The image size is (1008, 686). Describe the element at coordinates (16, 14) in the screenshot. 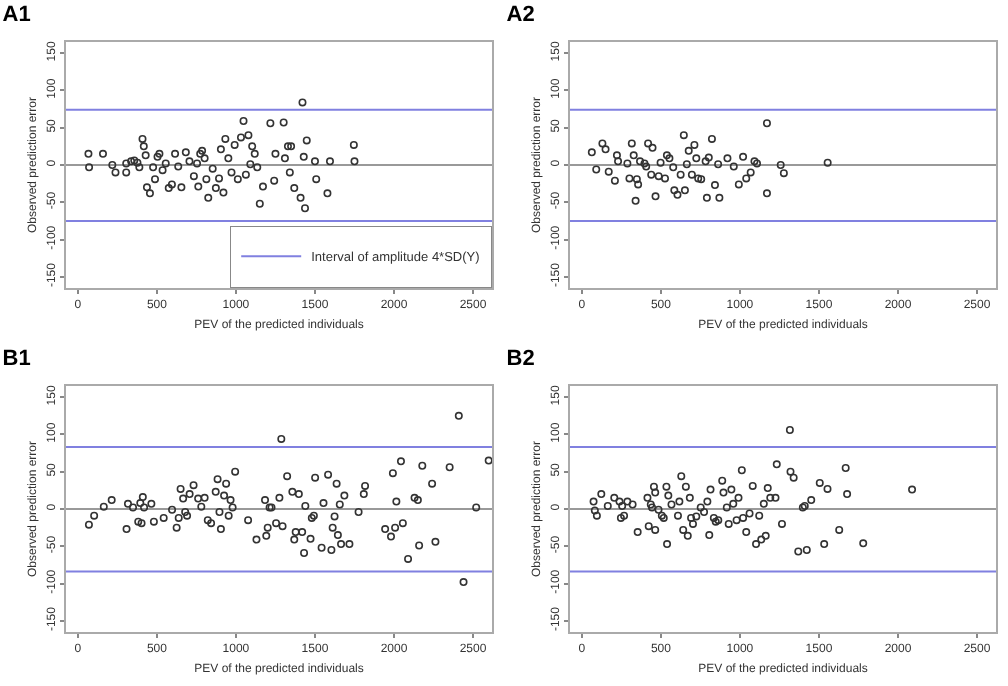

I see `chart-title: A1` at that location.